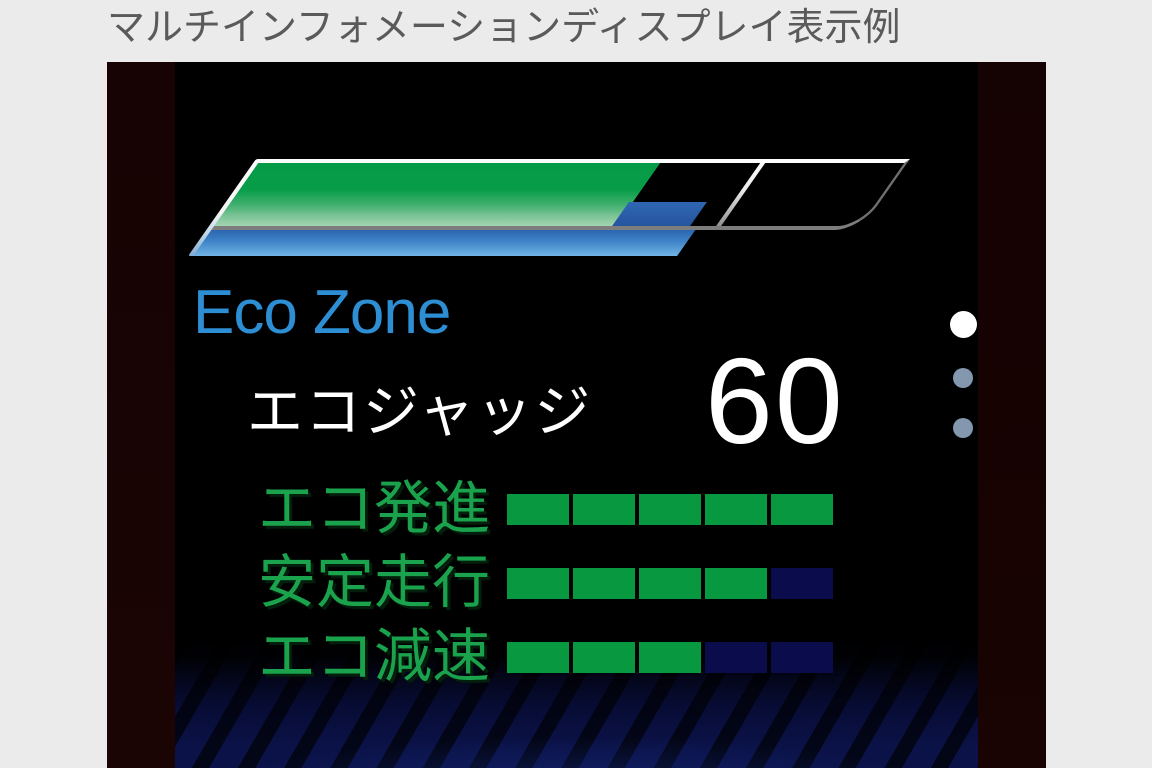 This screenshot has height=768, width=1152. Describe the element at coordinates (504, 28) in the screenshot. I see `page-title: マルチインフォメーションディスプレイ表示例` at that location.